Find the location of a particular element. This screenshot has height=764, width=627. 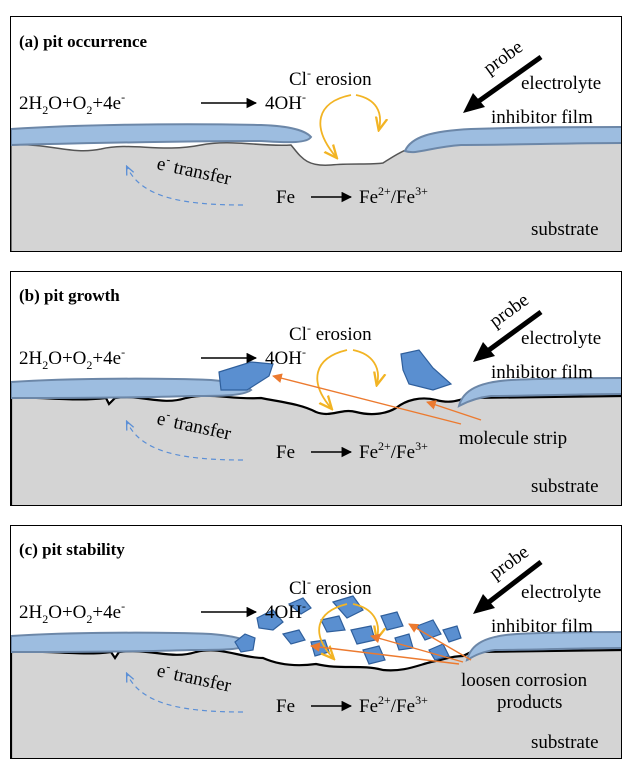

annotation-label-line2: products is located at coordinates (529, 702).